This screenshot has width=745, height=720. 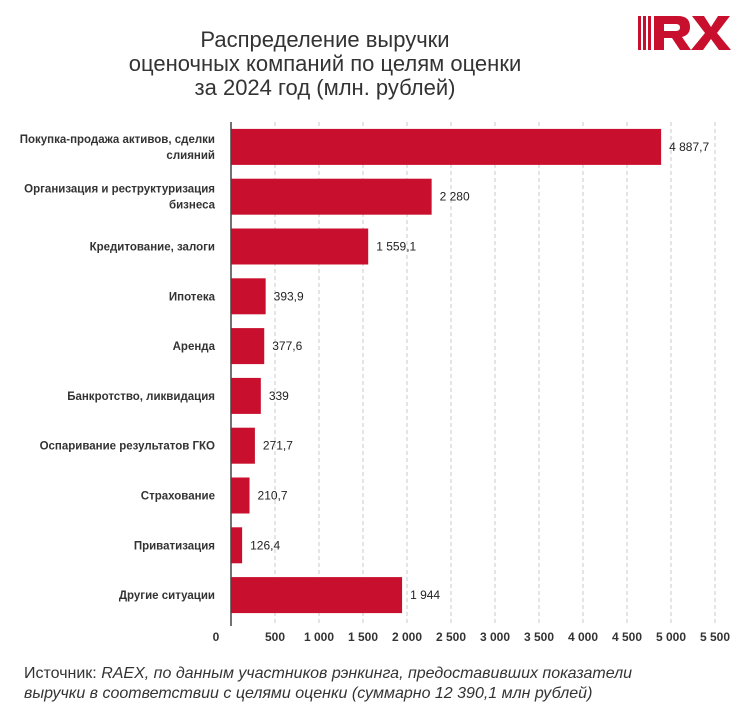 I want to click on x-tick-label: 3 500, so click(x=539, y=637).